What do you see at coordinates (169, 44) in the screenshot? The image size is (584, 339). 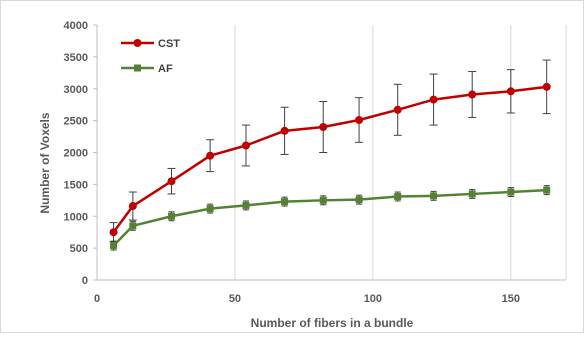 I see `legend-cst-label: CST` at bounding box center [169, 44].